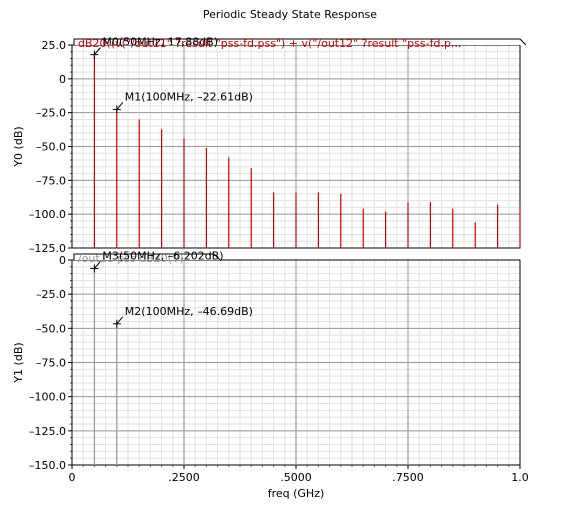  I want to click on y-axis-label-1: Y1 (dB), so click(18, 362).